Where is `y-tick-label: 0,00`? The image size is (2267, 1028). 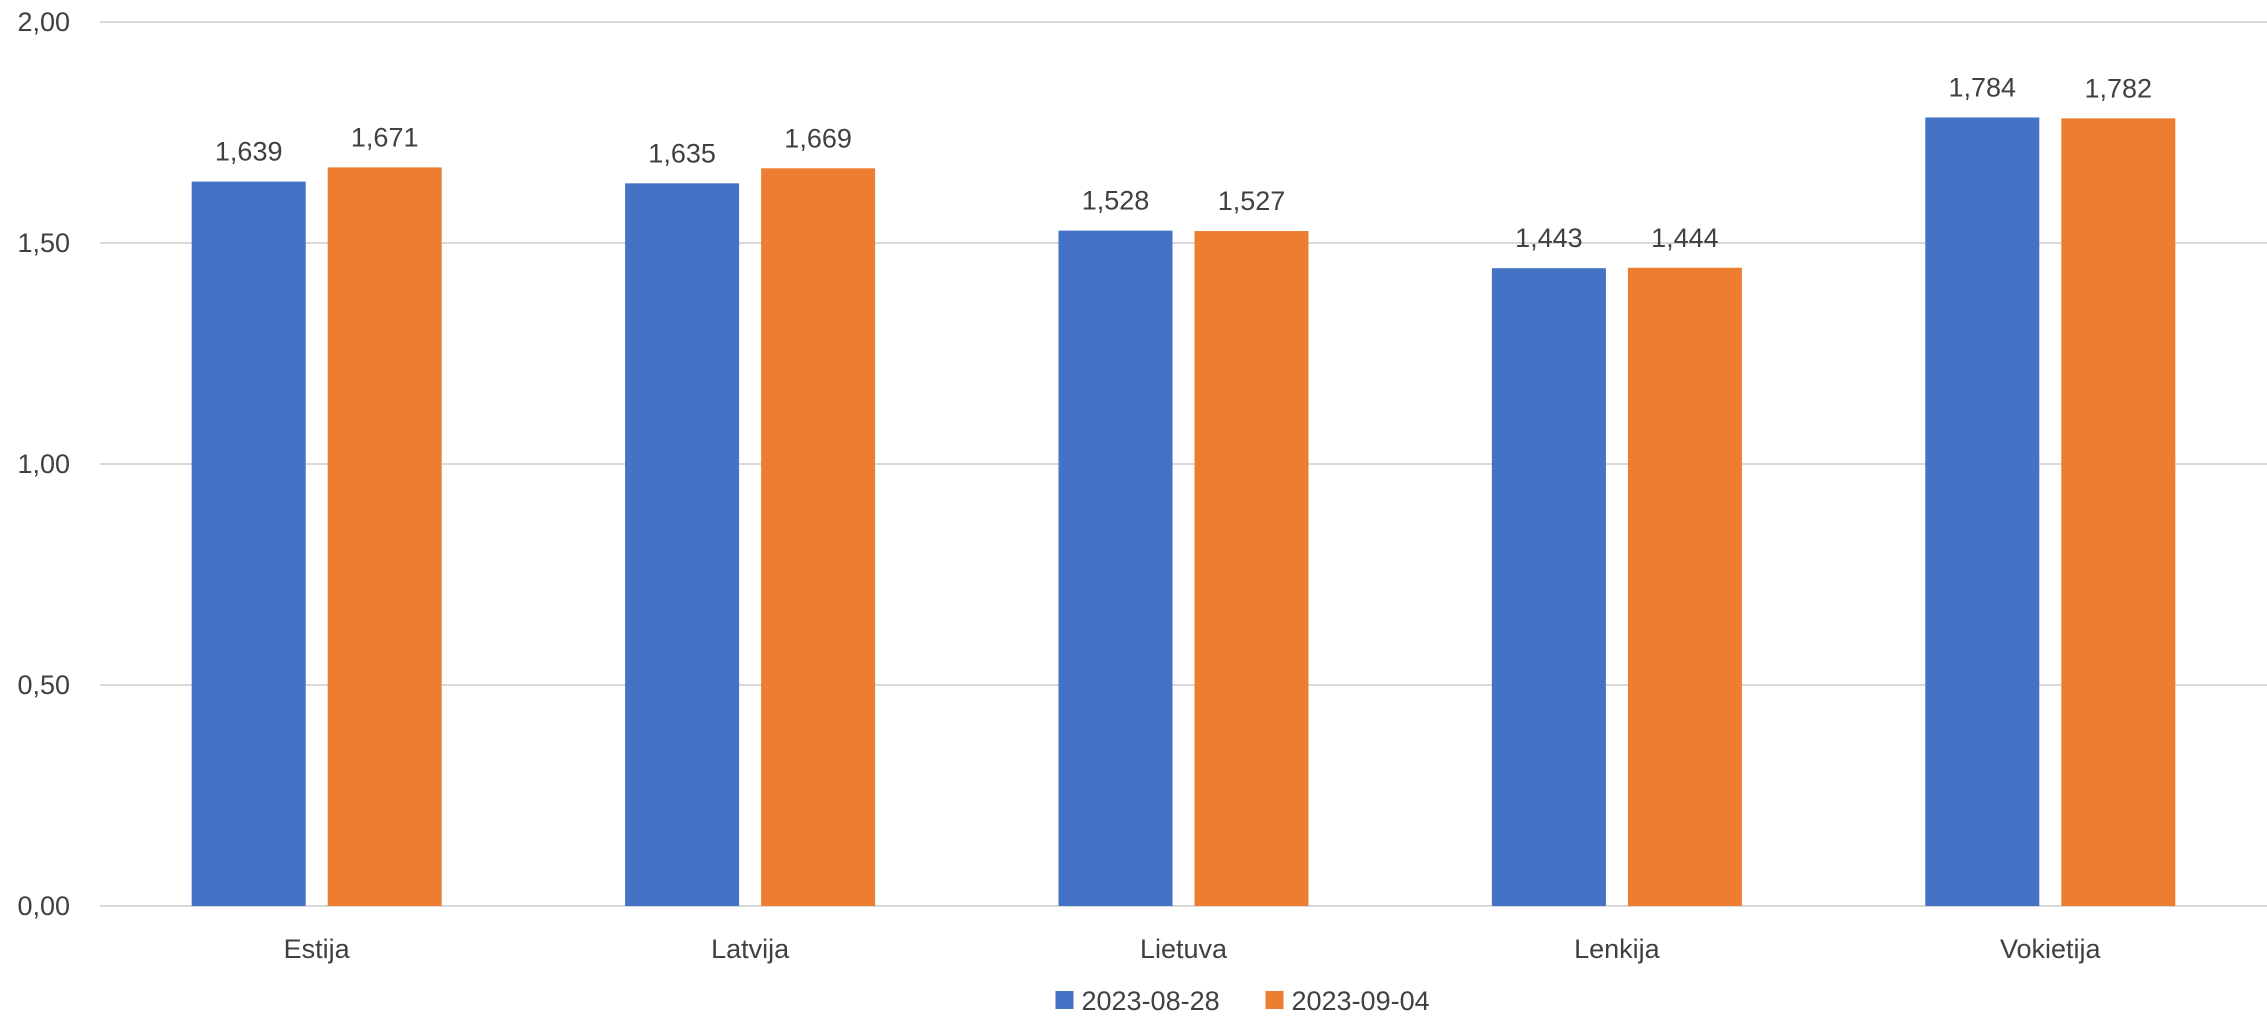
y-tick-label: 0,00 is located at coordinates (43, 906).